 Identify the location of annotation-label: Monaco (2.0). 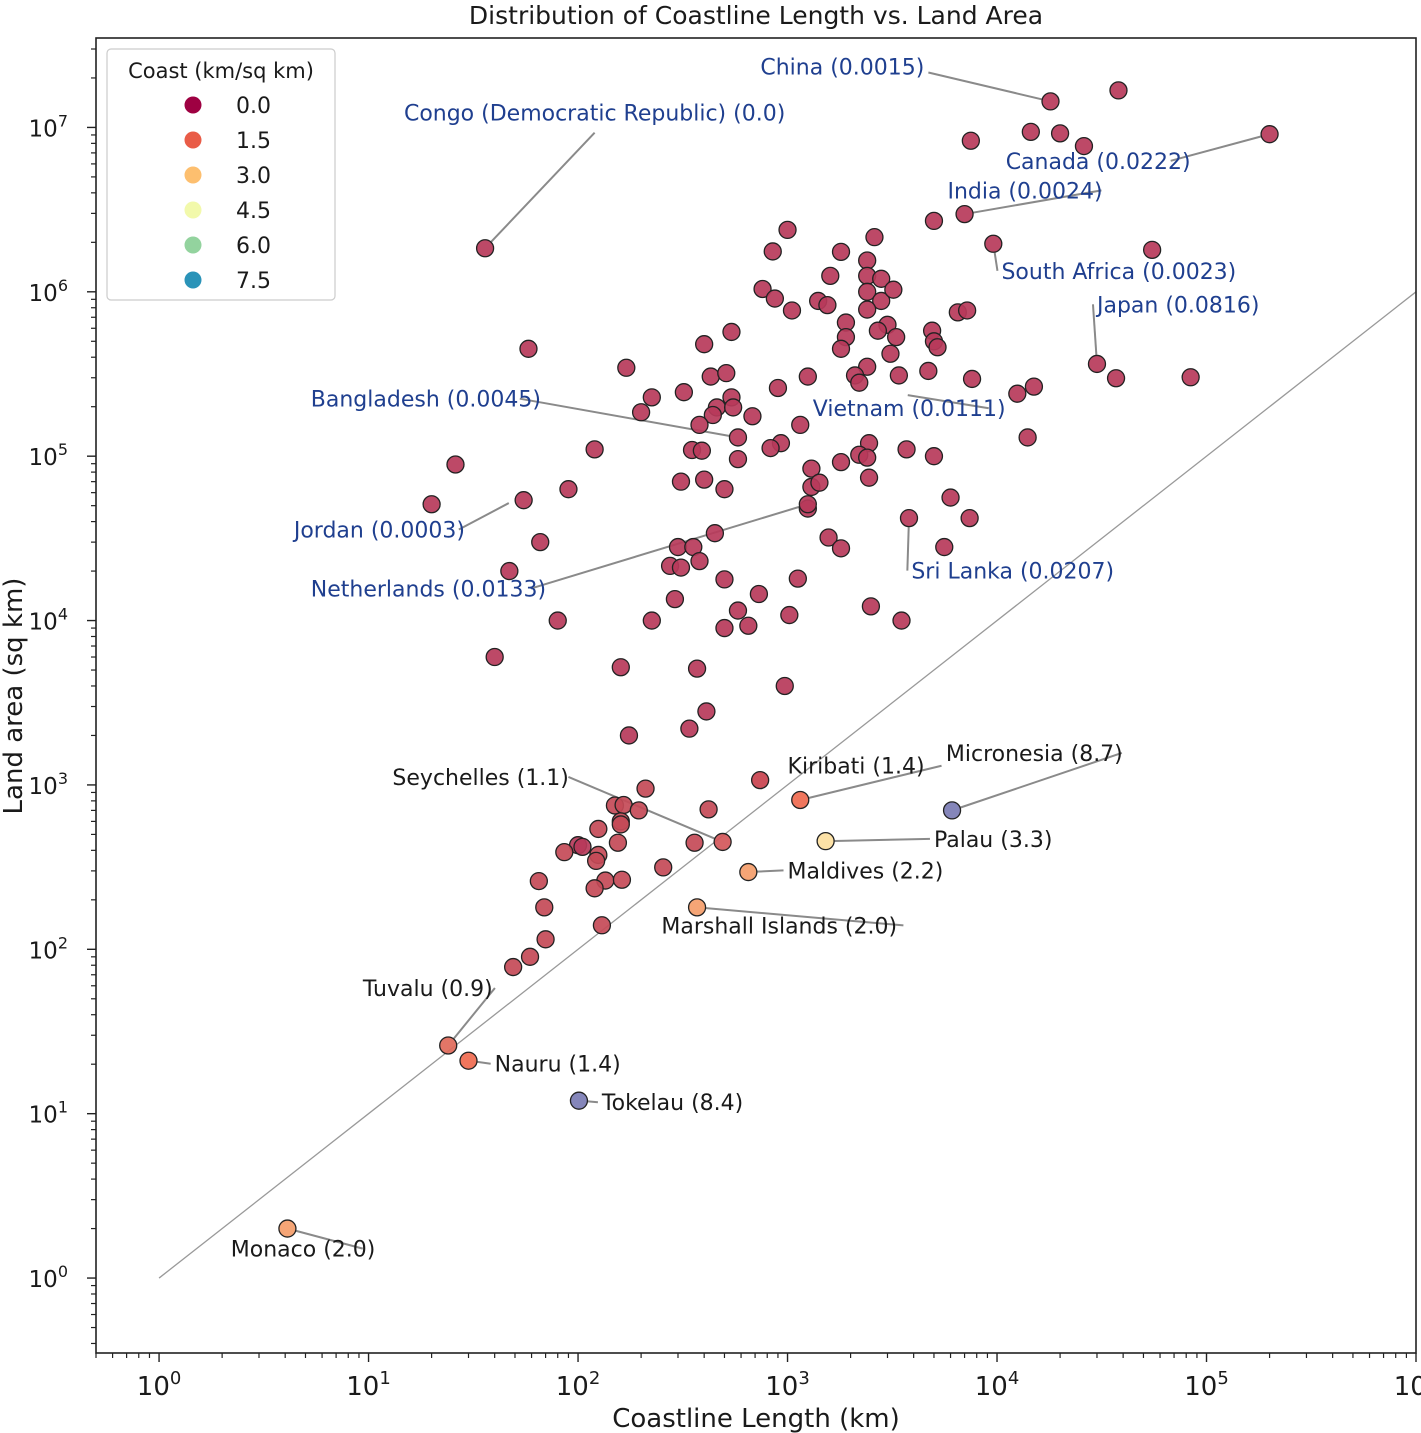
(303, 1250).